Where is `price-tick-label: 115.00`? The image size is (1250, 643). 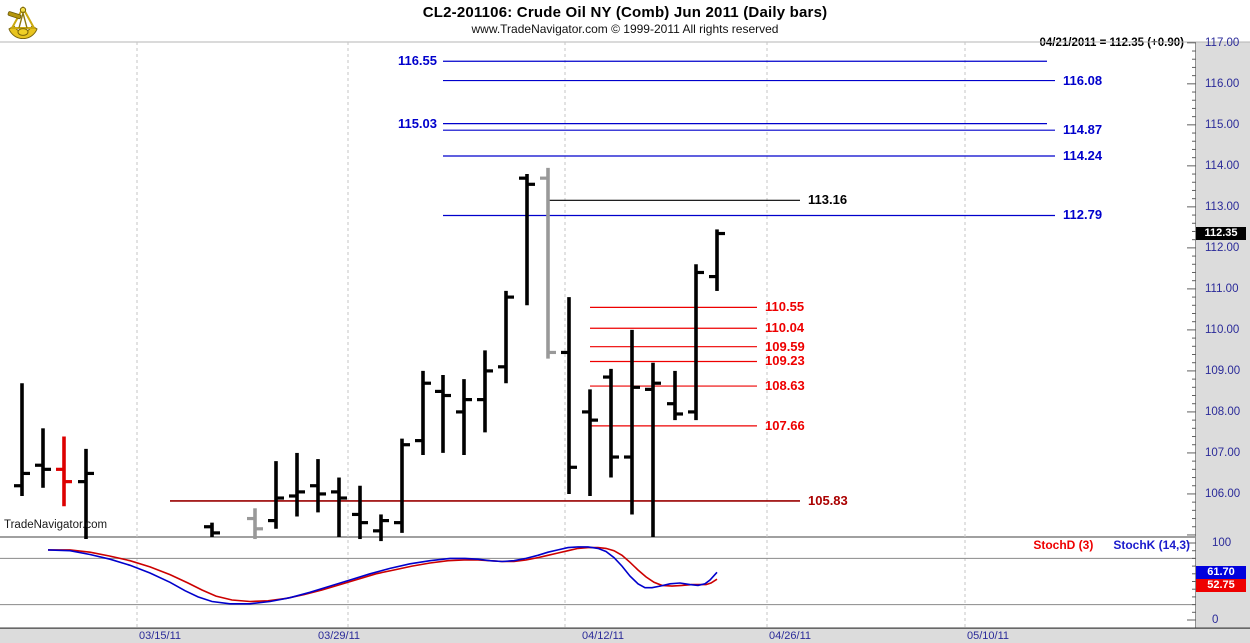 price-tick-label: 115.00 is located at coordinates (1222, 124).